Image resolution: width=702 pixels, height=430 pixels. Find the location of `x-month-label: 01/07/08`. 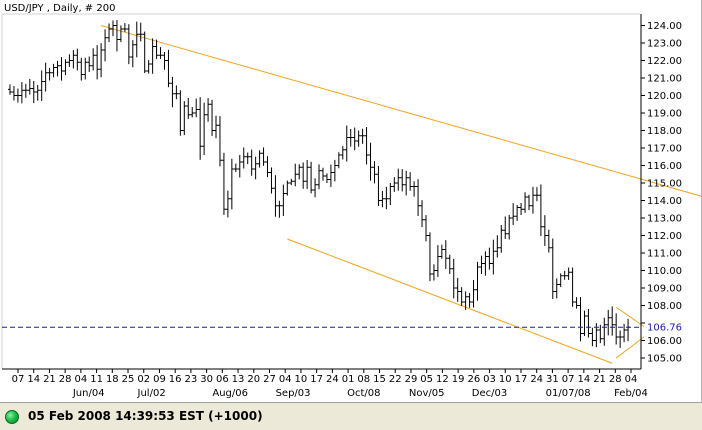

x-month-label: 01/07/08 is located at coordinates (568, 393).